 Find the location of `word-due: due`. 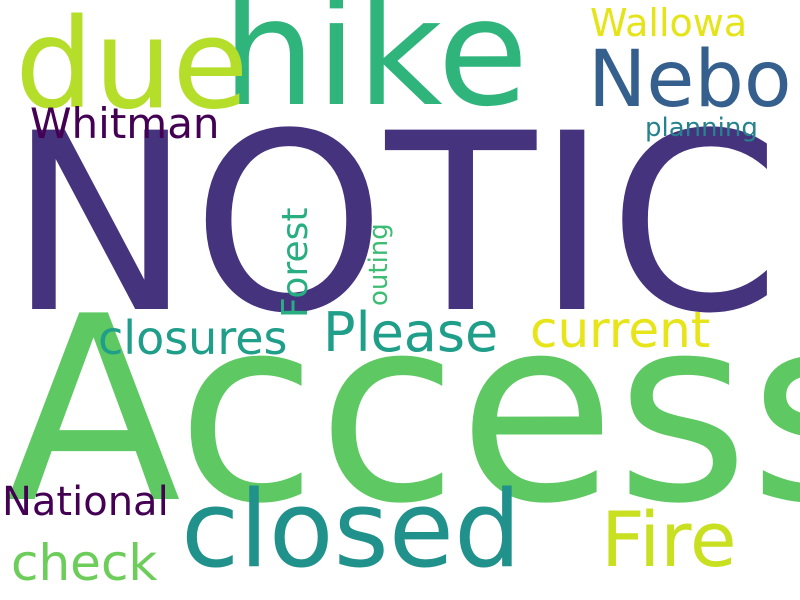

word-due: due is located at coordinates (132, 68).